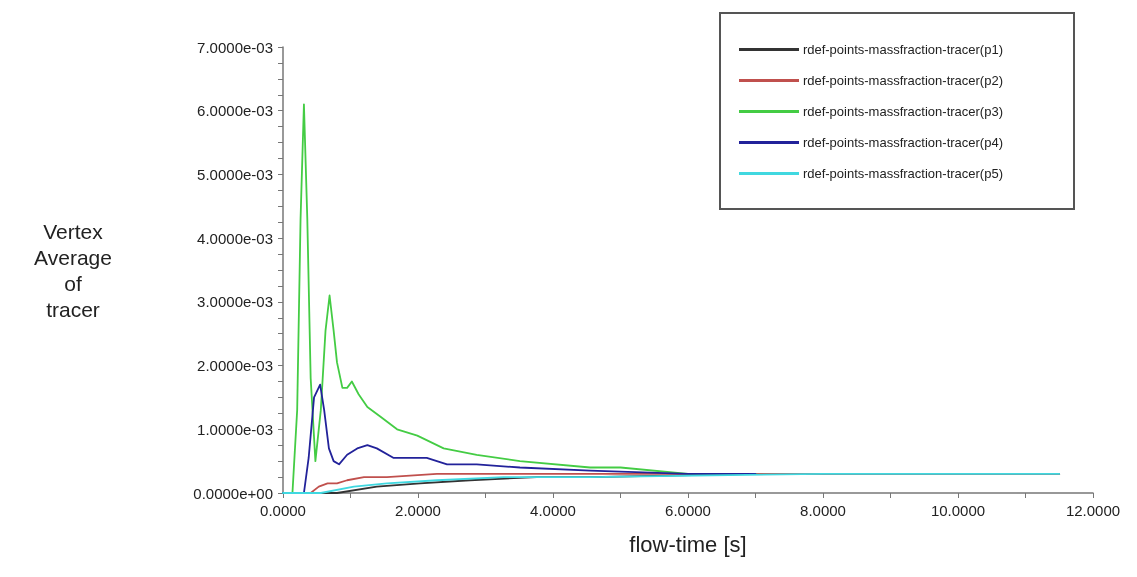  What do you see at coordinates (235, 238) in the screenshot?
I see `y-tick-label: 4.0000e-03` at bounding box center [235, 238].